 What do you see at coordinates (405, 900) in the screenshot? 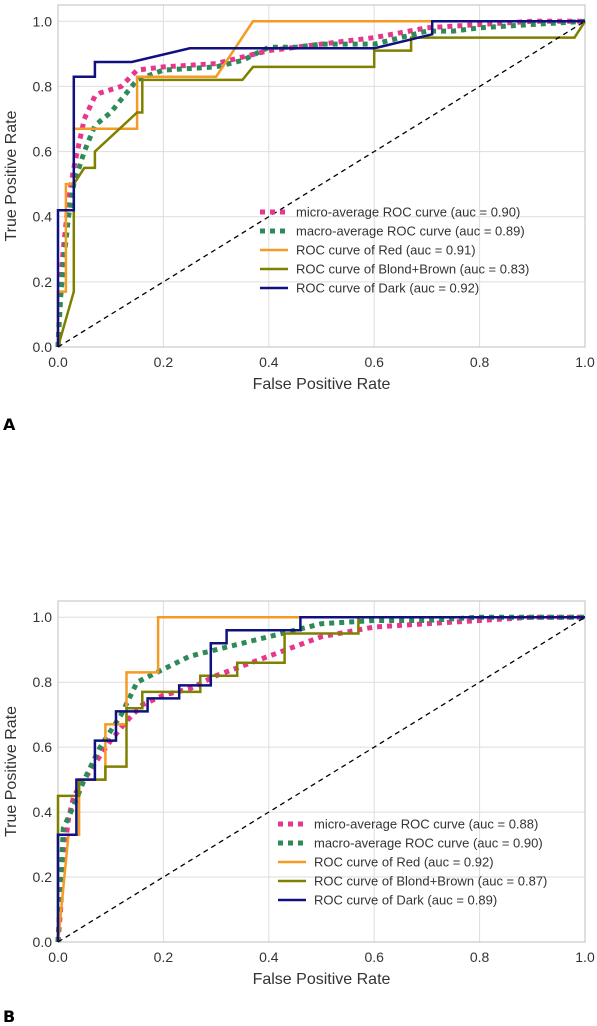
I see `legend-label: ROC curve of Dark (auc = 0.89)` at bounding box center [405, 900].